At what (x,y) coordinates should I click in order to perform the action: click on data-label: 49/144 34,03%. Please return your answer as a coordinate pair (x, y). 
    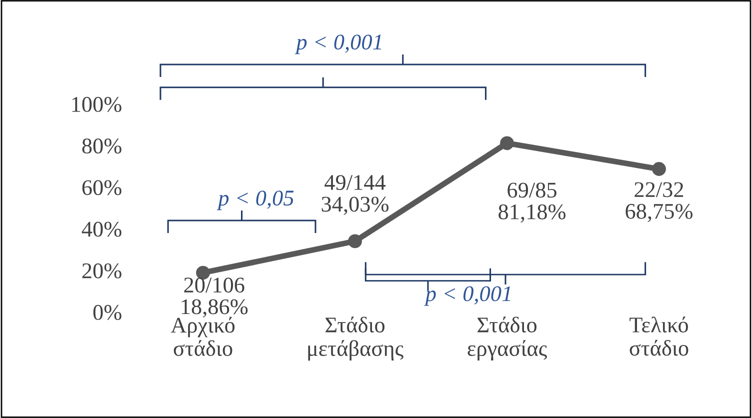
    Looking at the image, I should click on (355, 195).